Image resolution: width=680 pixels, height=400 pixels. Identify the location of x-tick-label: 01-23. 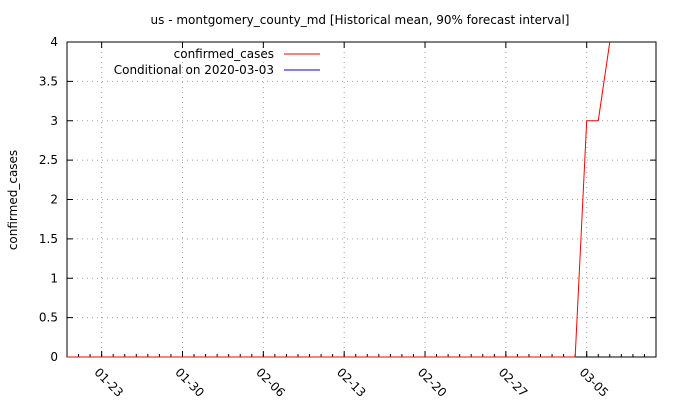
(109, 382).